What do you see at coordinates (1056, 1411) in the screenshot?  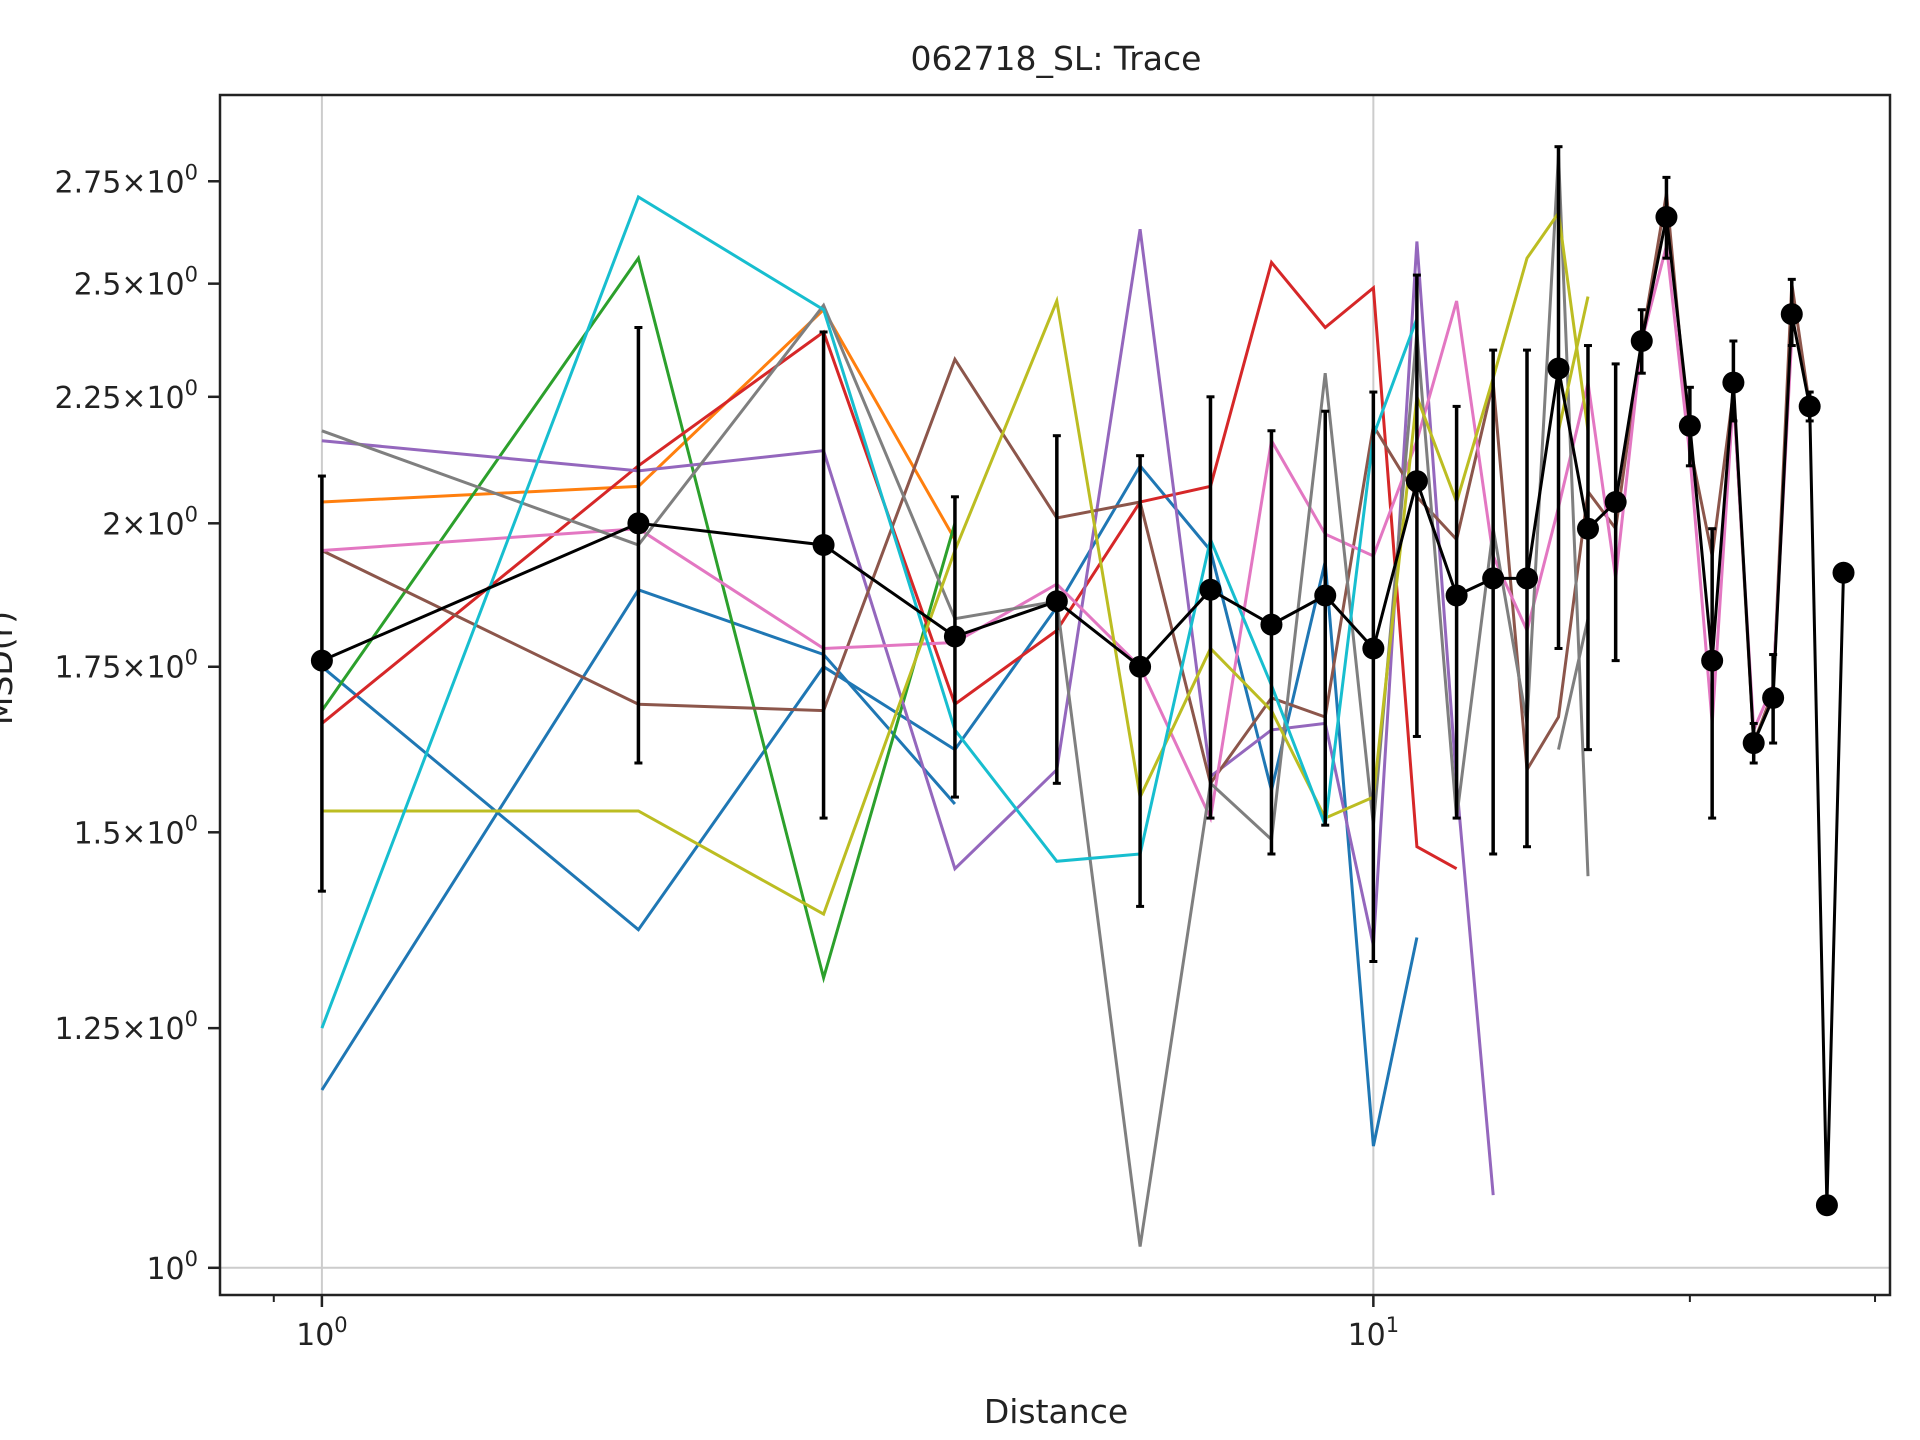 I see `x-axis-label: Distance` at bounding box center [1056, 1411].